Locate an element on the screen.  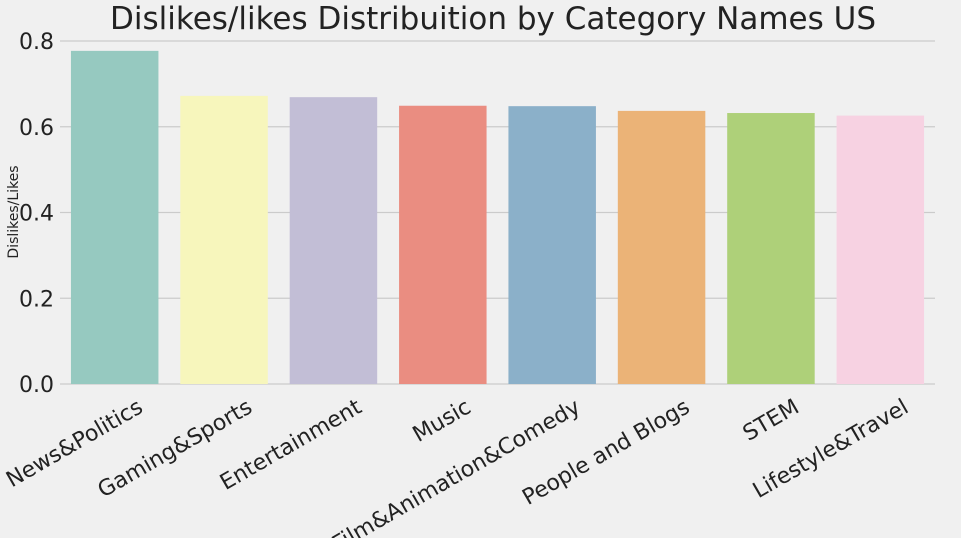
y-tick-label: 0.2 is located at coordinates (36, 299).